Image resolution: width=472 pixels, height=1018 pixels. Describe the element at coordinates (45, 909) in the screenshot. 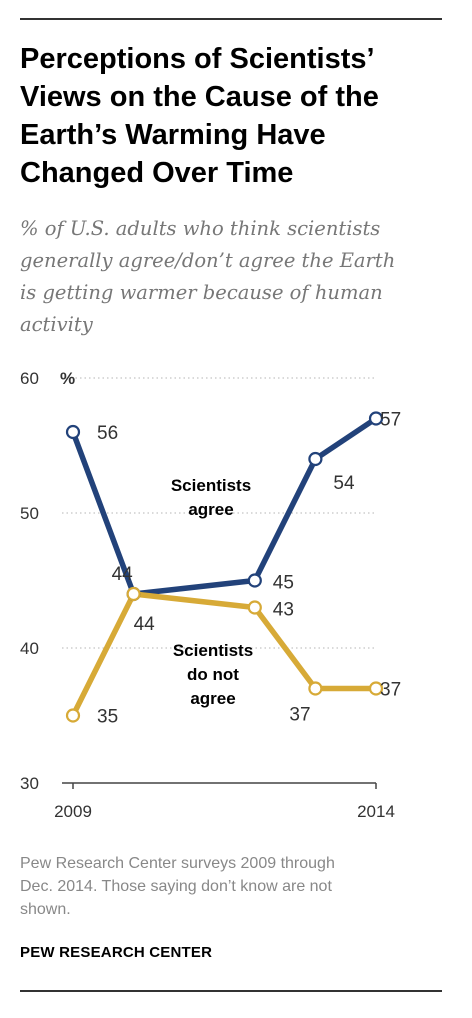

I see `source-line: shown.` at that location.